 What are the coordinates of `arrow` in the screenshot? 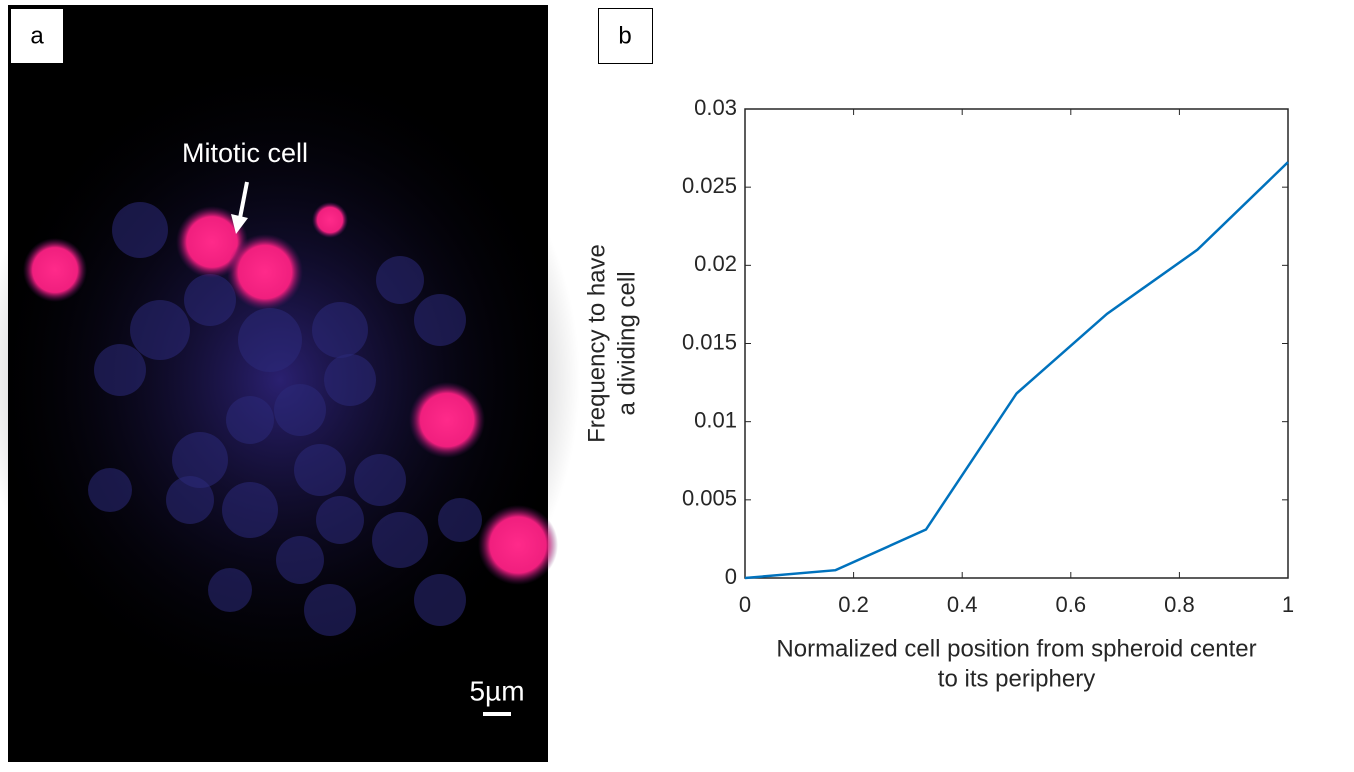 It's located at (243, 200).